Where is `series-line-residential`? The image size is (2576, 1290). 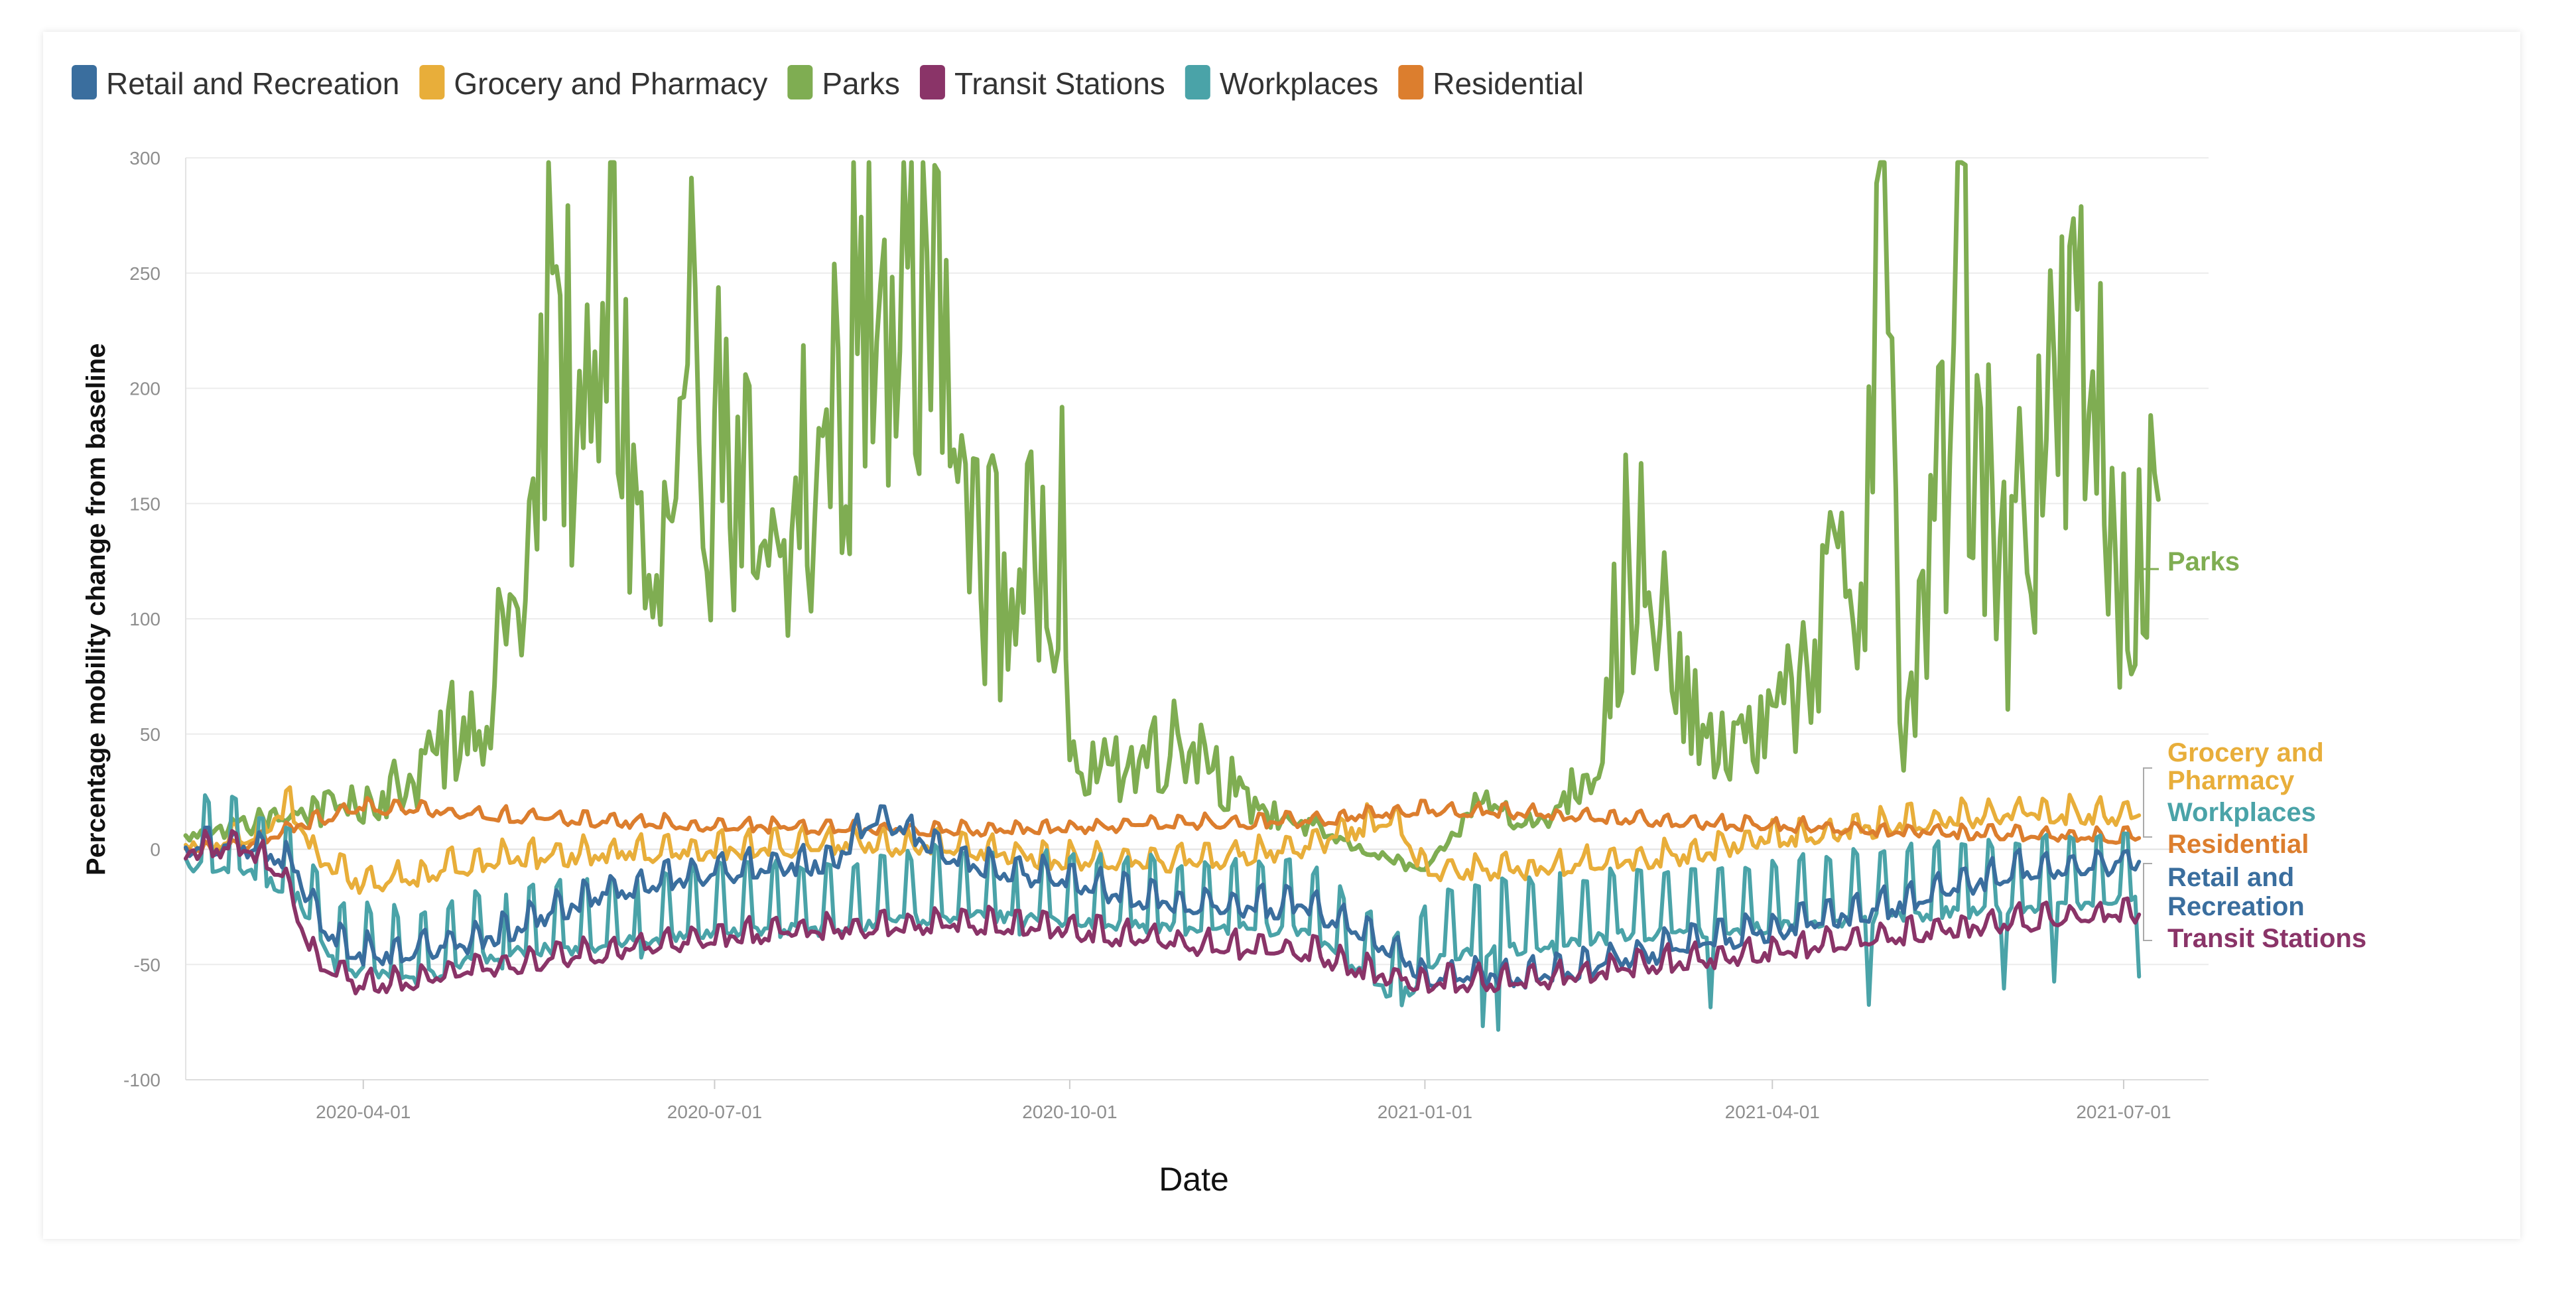 series-line-residential is located at coordinates (1163, 826).